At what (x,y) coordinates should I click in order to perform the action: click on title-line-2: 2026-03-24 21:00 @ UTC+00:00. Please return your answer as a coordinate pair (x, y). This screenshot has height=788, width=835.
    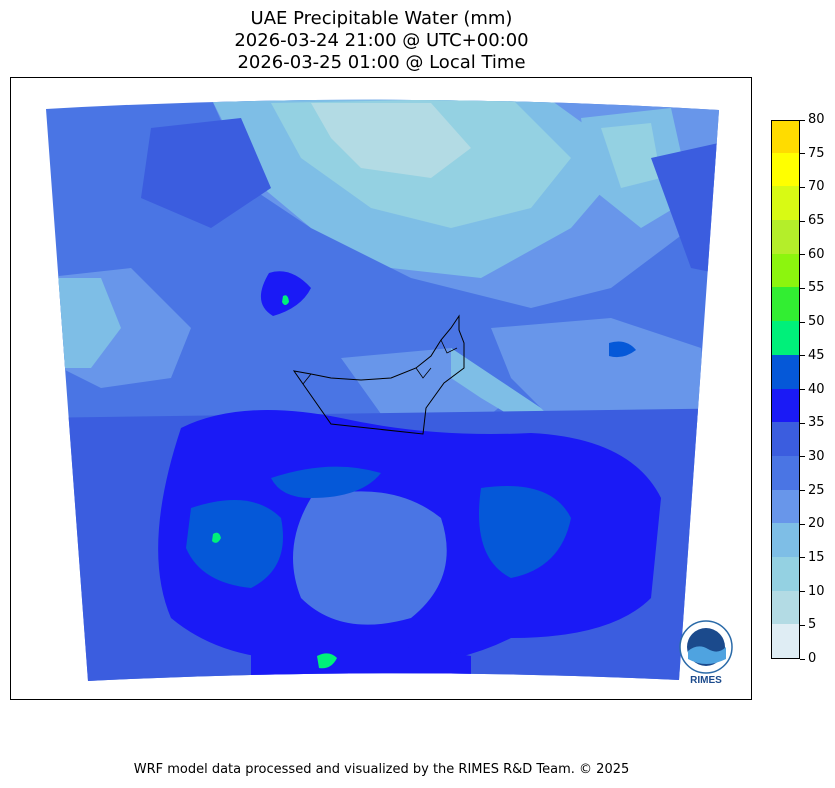
    Looking at the image, I should click on (381, 40).